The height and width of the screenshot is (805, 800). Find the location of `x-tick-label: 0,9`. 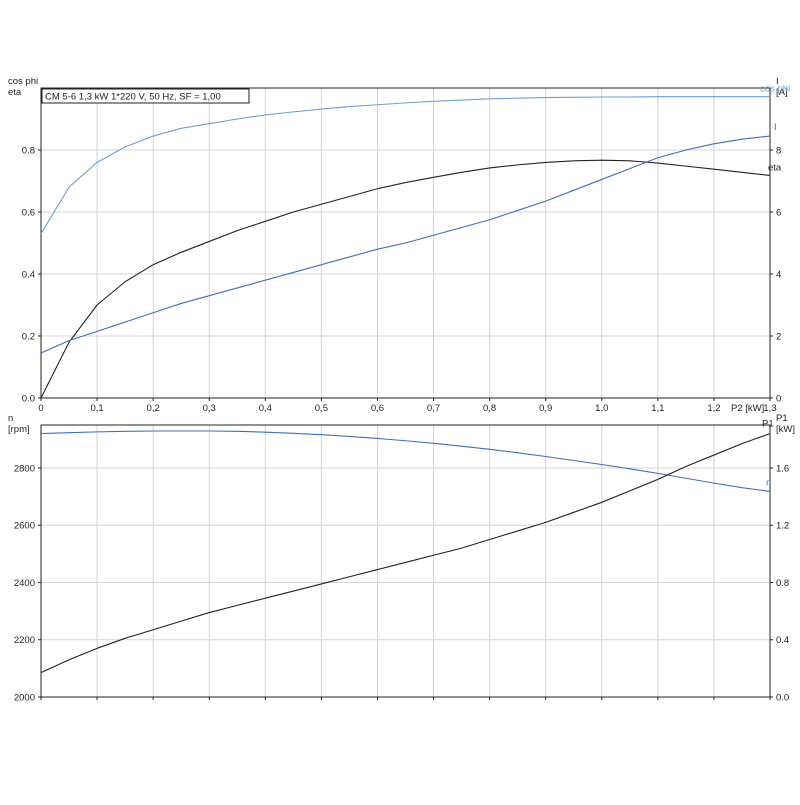

x-tick-label: 0,9 is located at coordinates (545, 408).